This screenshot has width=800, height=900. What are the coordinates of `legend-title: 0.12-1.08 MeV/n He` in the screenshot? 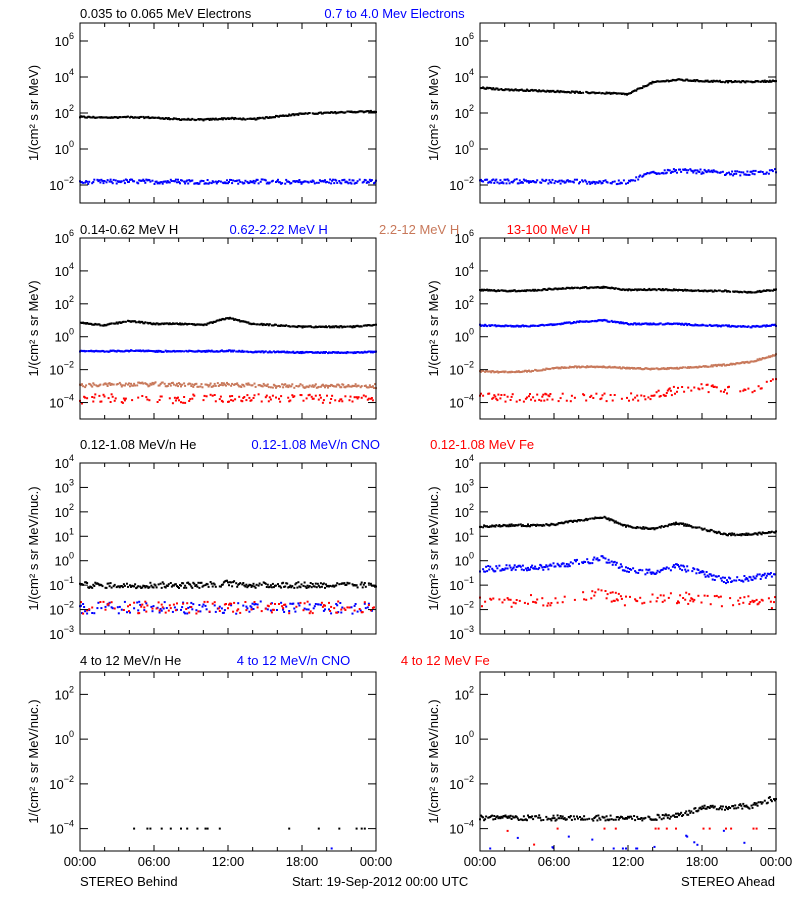 It's located at (138, 444).